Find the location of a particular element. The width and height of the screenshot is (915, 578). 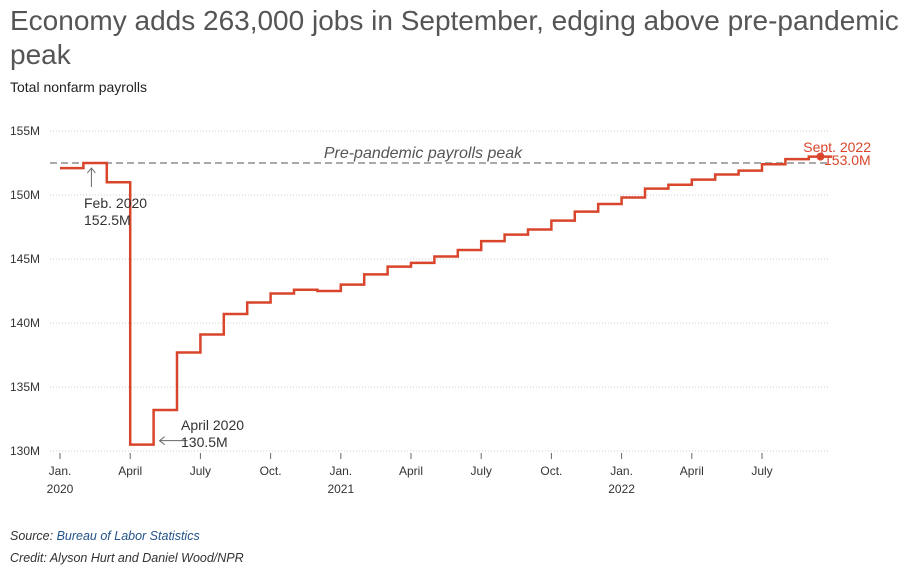

x-tick-year: 2021 is located at coordinates (340, 489).